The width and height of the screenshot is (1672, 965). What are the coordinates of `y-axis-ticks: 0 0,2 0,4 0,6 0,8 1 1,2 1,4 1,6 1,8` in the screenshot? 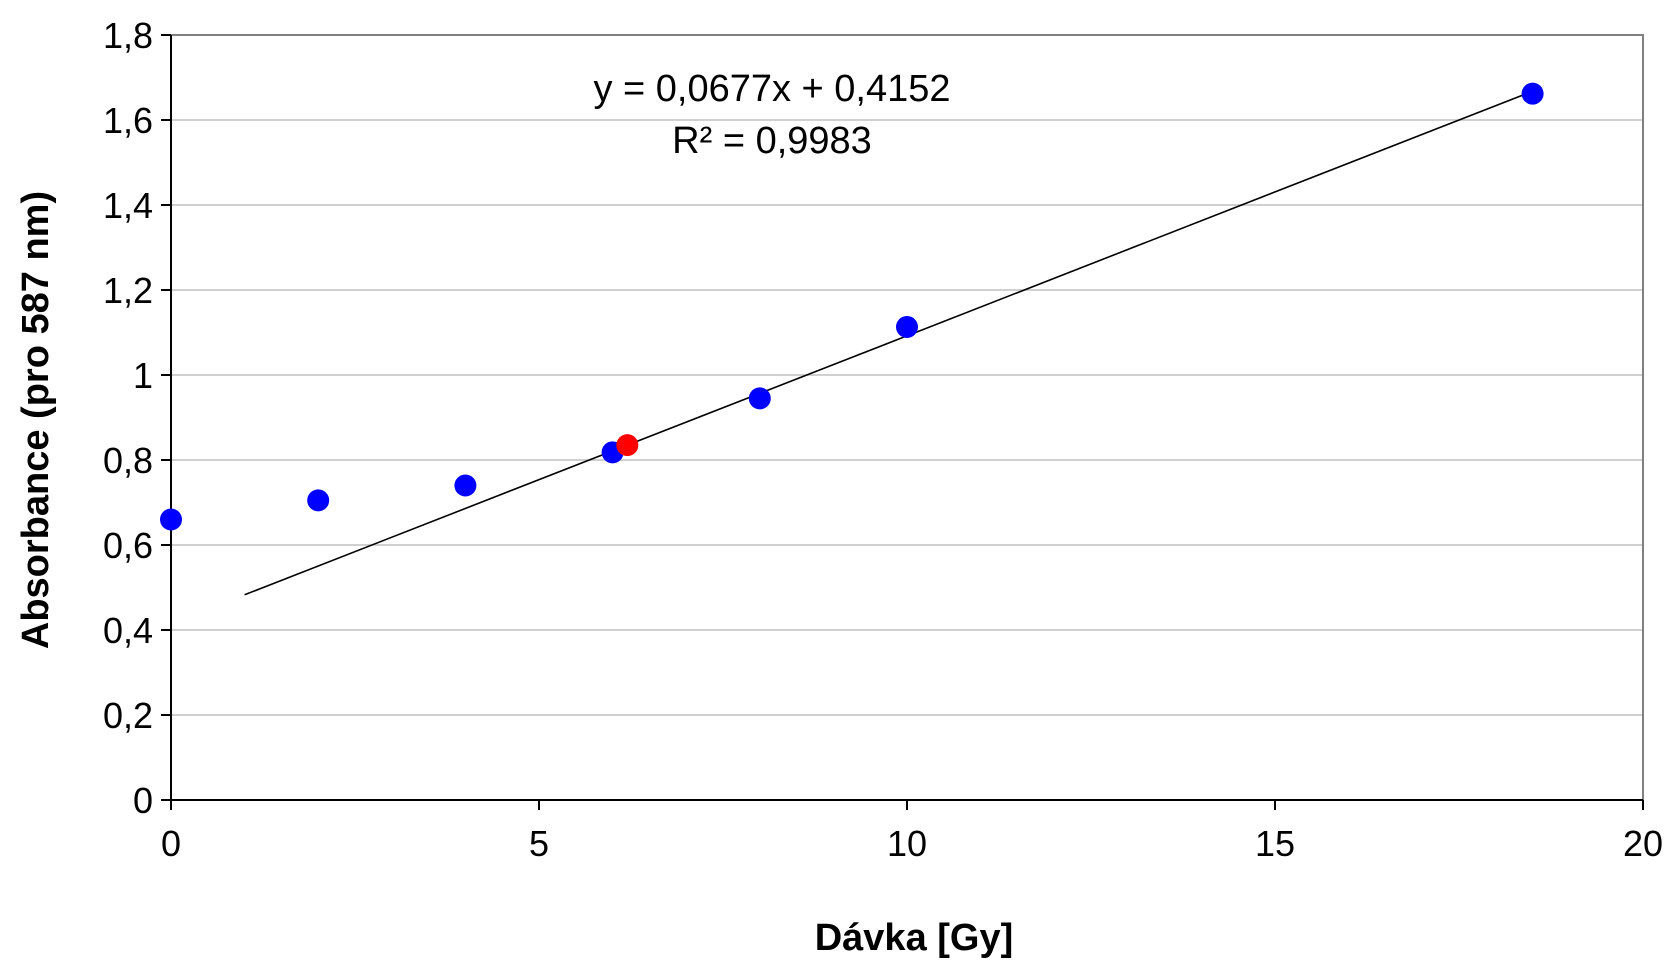 It's located at (137, 418).